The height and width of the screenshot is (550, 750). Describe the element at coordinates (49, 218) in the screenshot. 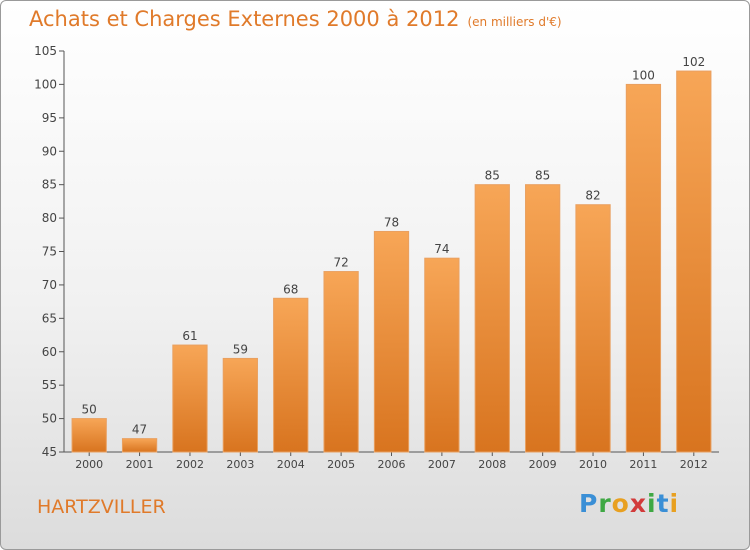

I see `y-tick-label: 80` at that location.